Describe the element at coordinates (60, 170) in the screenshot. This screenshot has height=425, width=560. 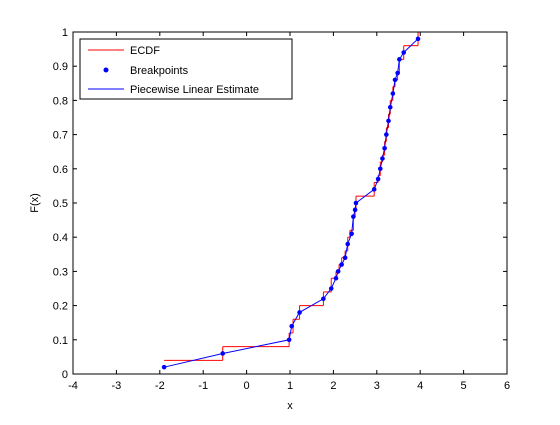
I see `y-tick-label: 0.6` at that location.